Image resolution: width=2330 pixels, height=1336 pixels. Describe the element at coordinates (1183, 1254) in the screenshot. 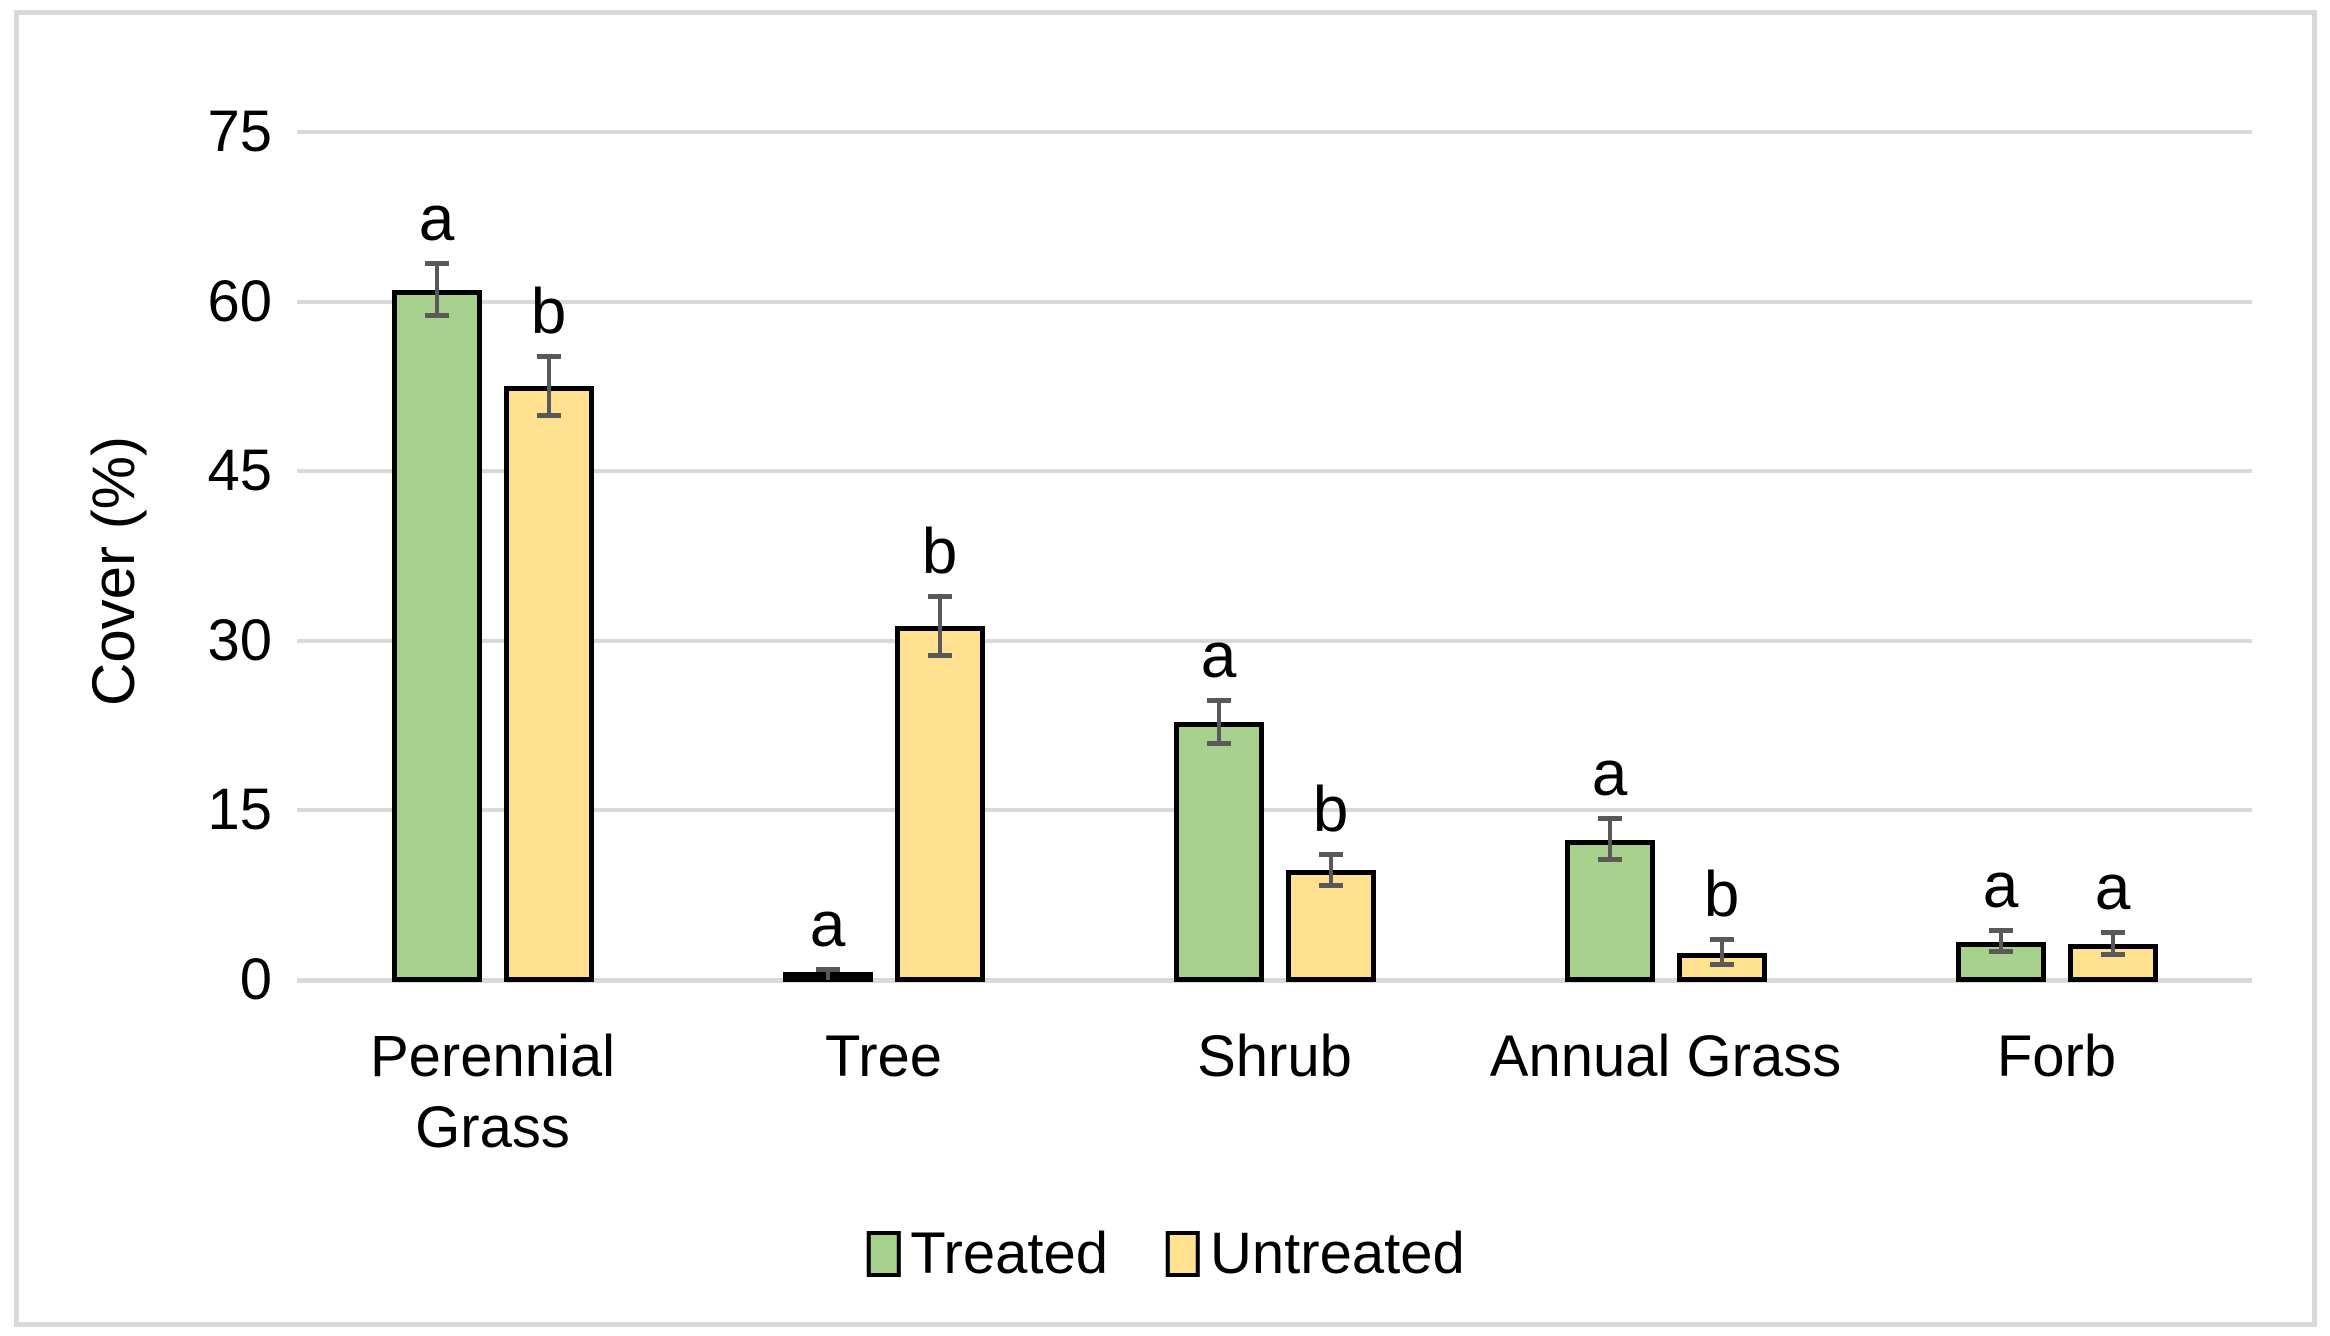

I see `legend-swatch-untreated` at that location.